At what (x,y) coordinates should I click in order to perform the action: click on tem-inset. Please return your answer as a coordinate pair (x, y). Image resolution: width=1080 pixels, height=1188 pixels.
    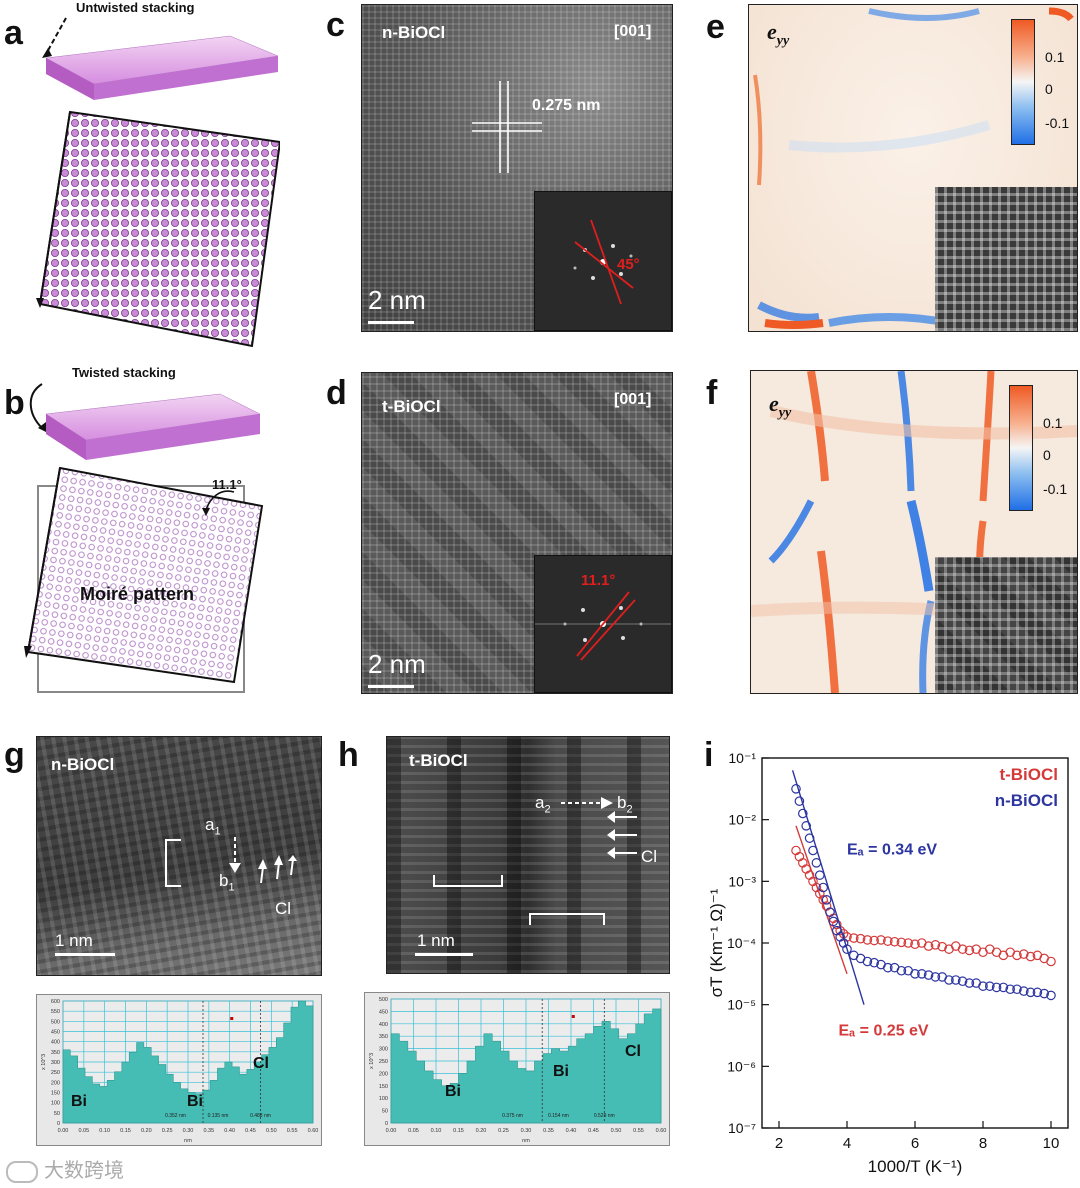
    Looking at the image, I should click on (1006, 259).